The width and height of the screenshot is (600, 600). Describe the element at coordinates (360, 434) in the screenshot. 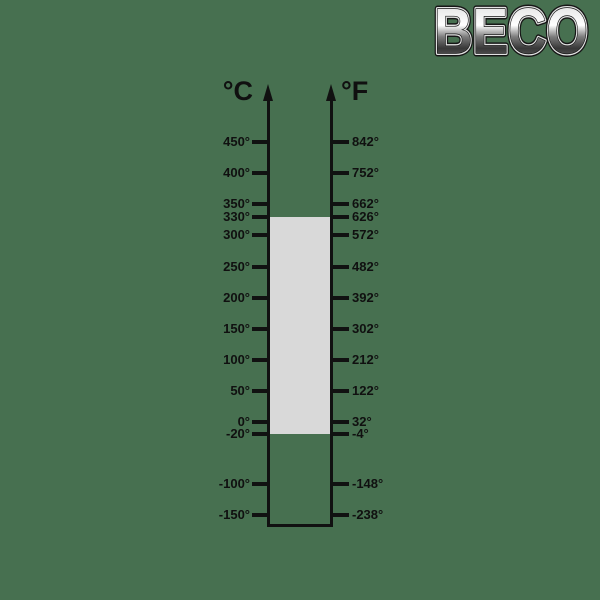

I see `fahrenheit-scale-label: -4°` at that location.